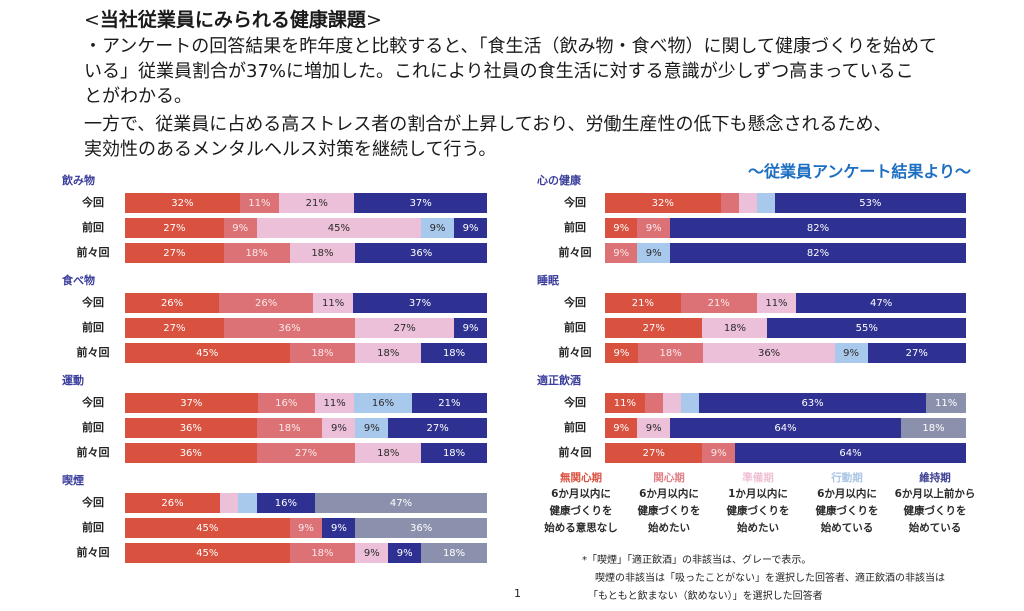 The image size is (1024, 611). I want to click on bar-segment-preparation: 27%, so click(405, 328).